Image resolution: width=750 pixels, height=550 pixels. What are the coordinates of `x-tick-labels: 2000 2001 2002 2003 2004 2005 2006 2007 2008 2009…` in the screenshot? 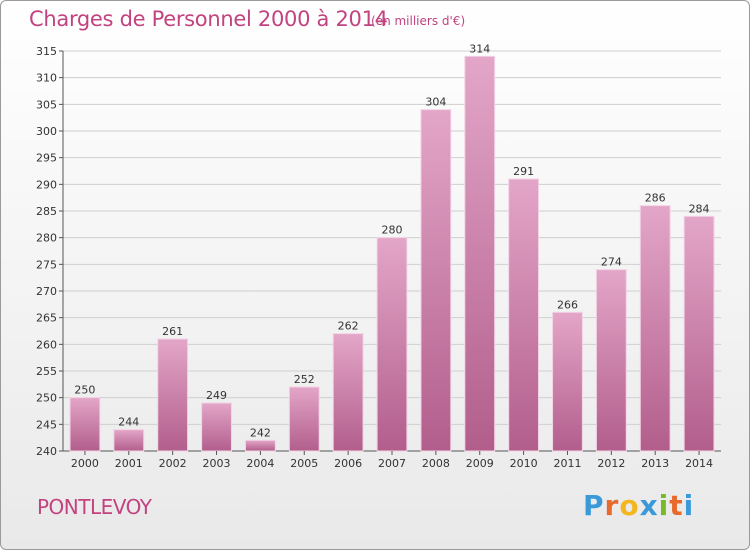 It's located at (392, 460).